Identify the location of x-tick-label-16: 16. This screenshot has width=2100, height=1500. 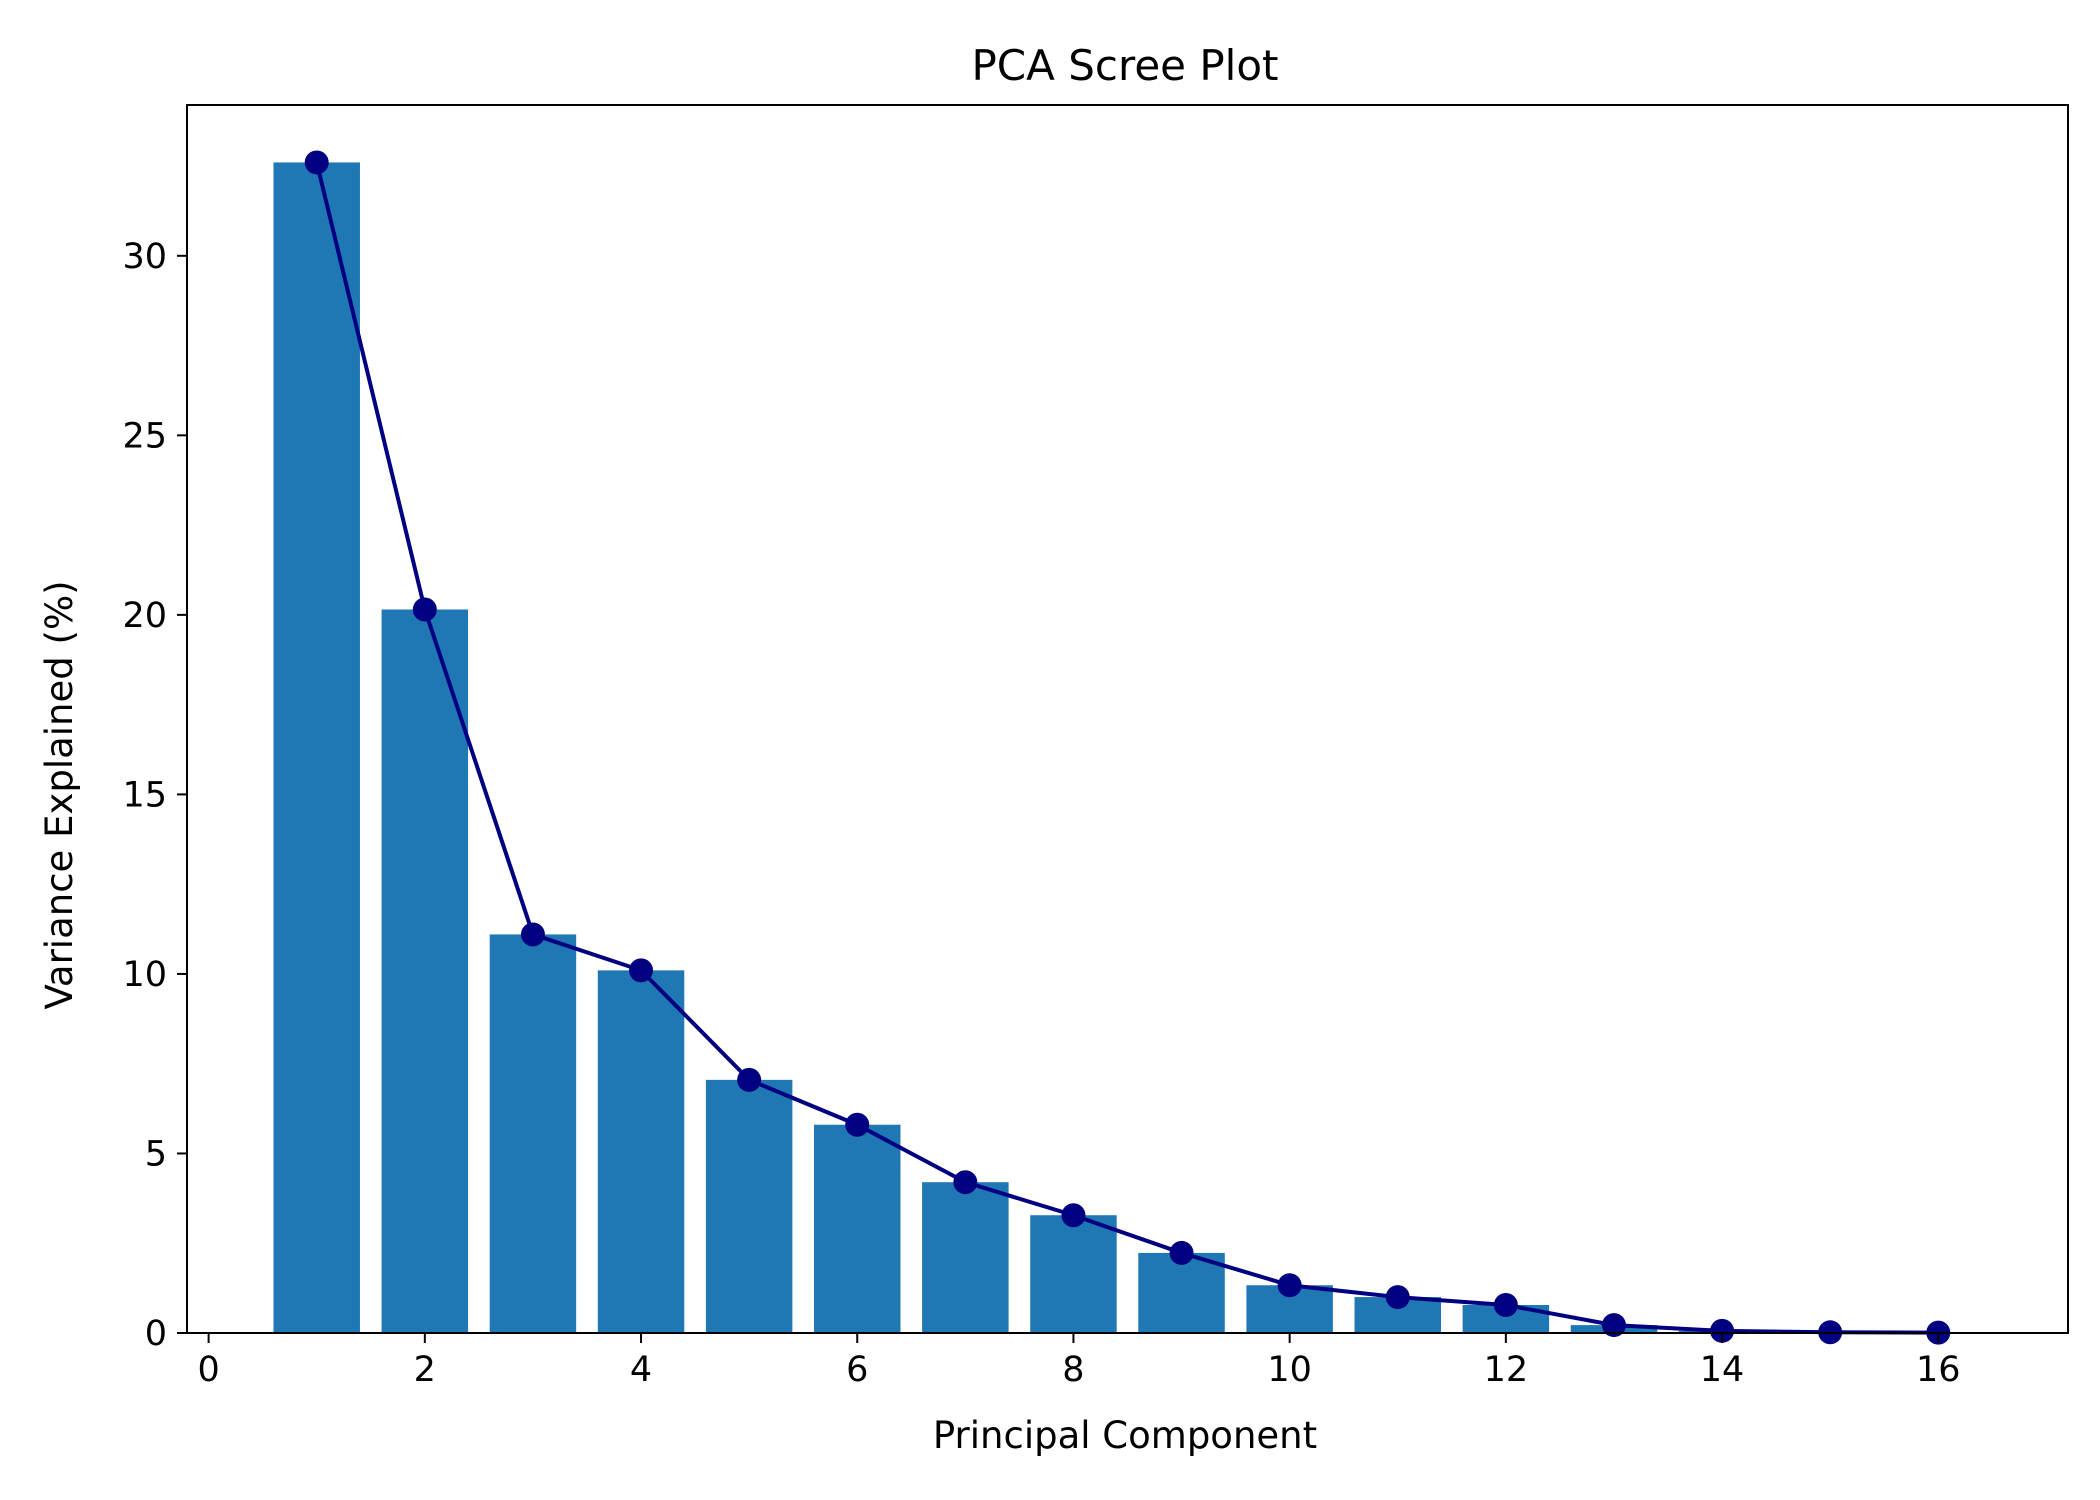
(1938, 1370).